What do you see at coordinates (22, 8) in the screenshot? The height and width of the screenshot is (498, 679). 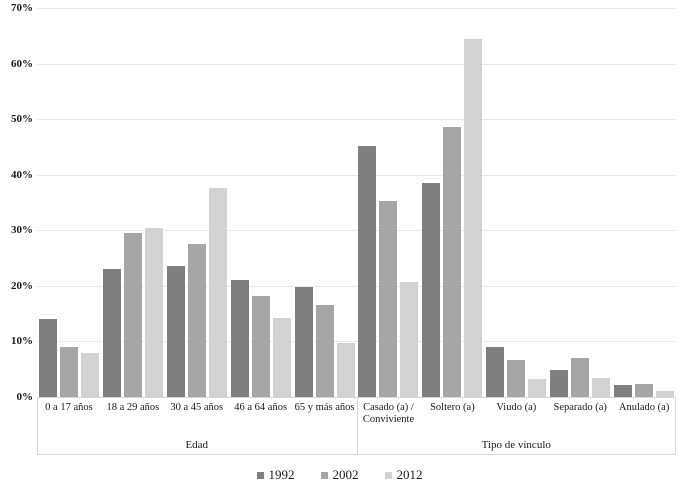 I see `y-tick-label-70: 70%` at bounding box center [22, 8].